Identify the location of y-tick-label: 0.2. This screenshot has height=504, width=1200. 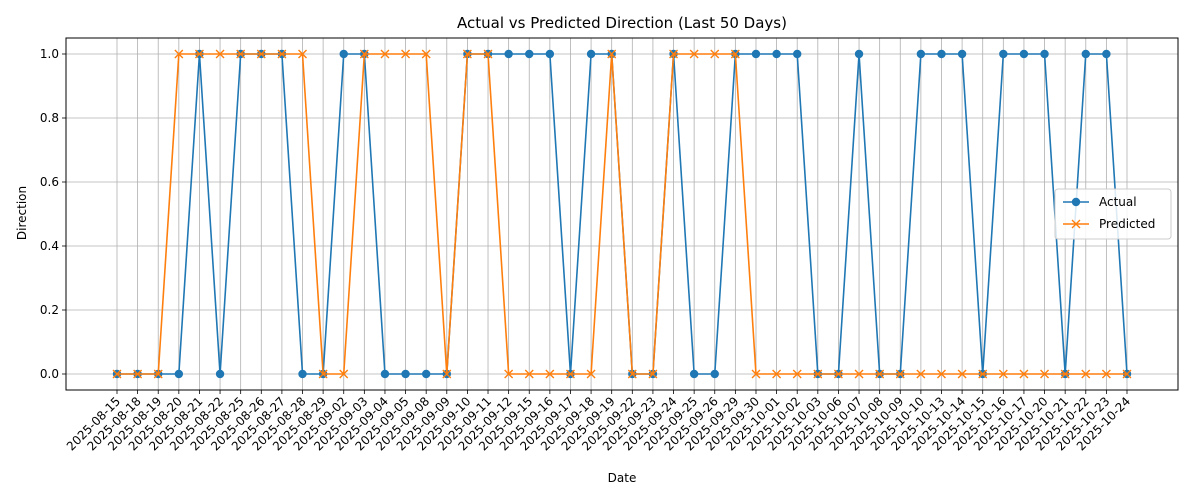
(49, 310).